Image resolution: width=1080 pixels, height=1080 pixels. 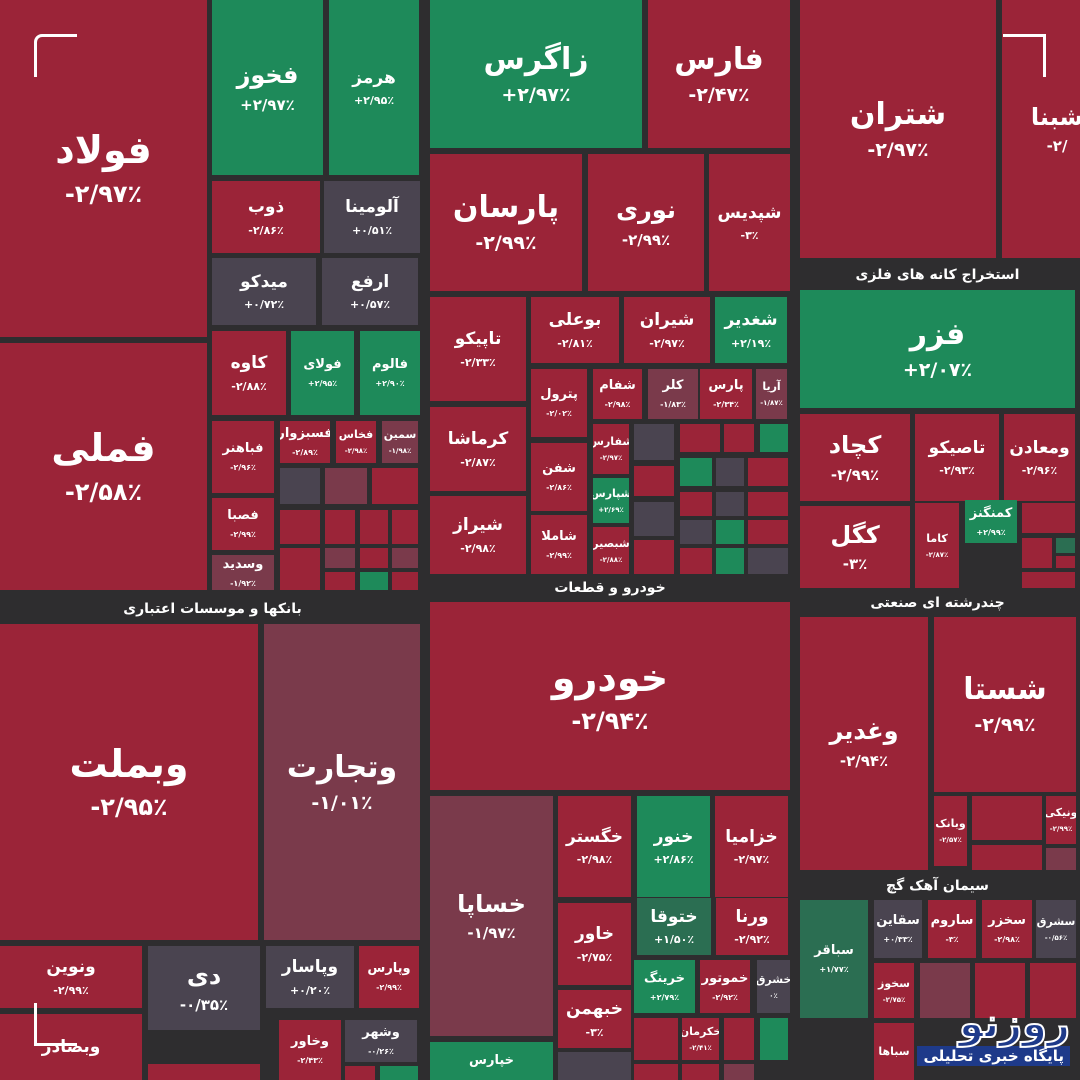 I want to click on stock-tile: ذوب -۲/۸۶٪, so click(x=266, y=217).